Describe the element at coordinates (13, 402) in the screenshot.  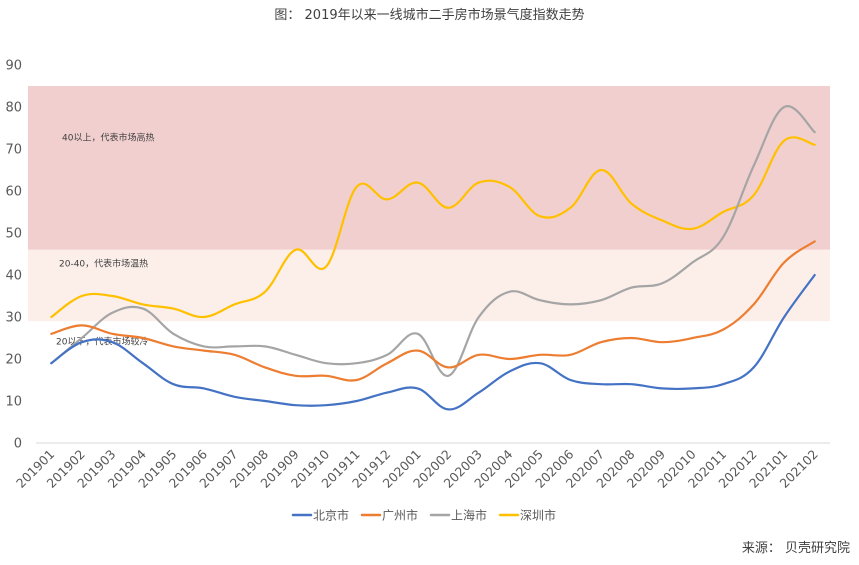
I see `y-tick-label: 10` at that location.